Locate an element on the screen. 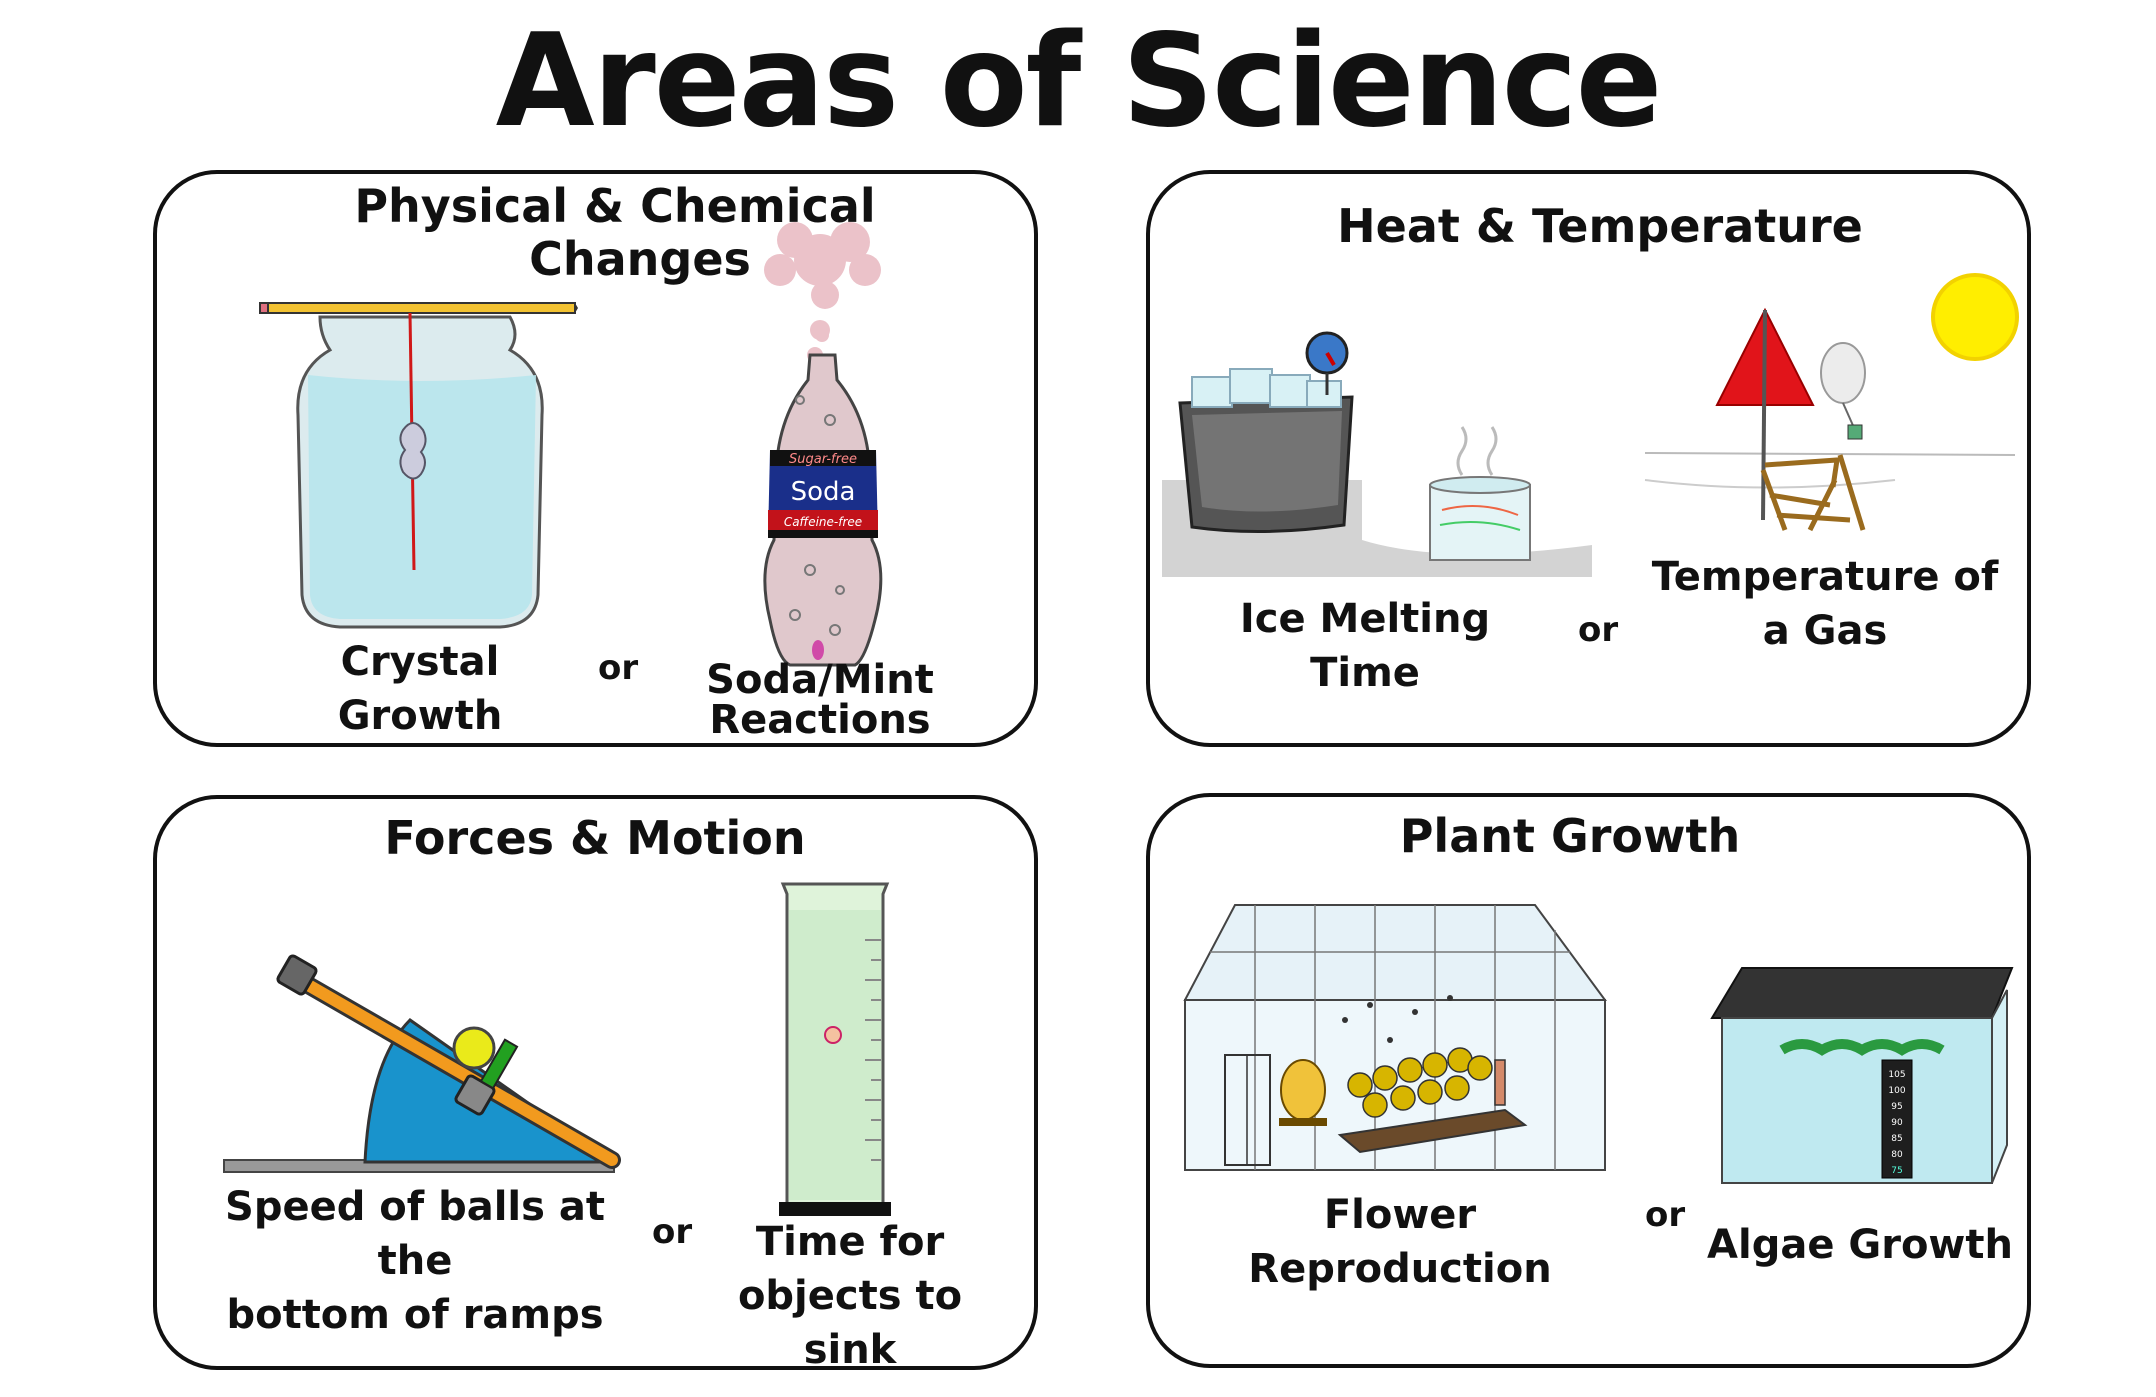  panel-title-physical-chemical: Physical & Chemical Changes is located at coordinates (615, 233).